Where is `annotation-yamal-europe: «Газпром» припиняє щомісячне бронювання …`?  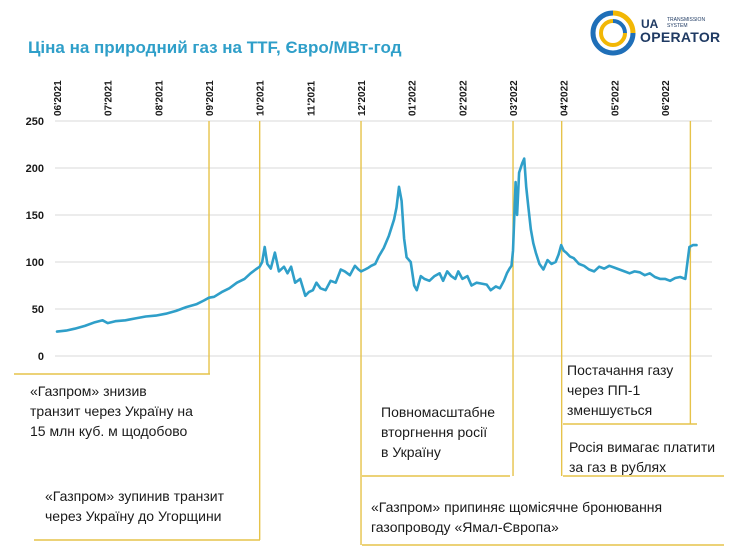 annotation-yamal-europe: «Газпром» припиняє щомісячне бронювання … is located at coordinates (517, 517).